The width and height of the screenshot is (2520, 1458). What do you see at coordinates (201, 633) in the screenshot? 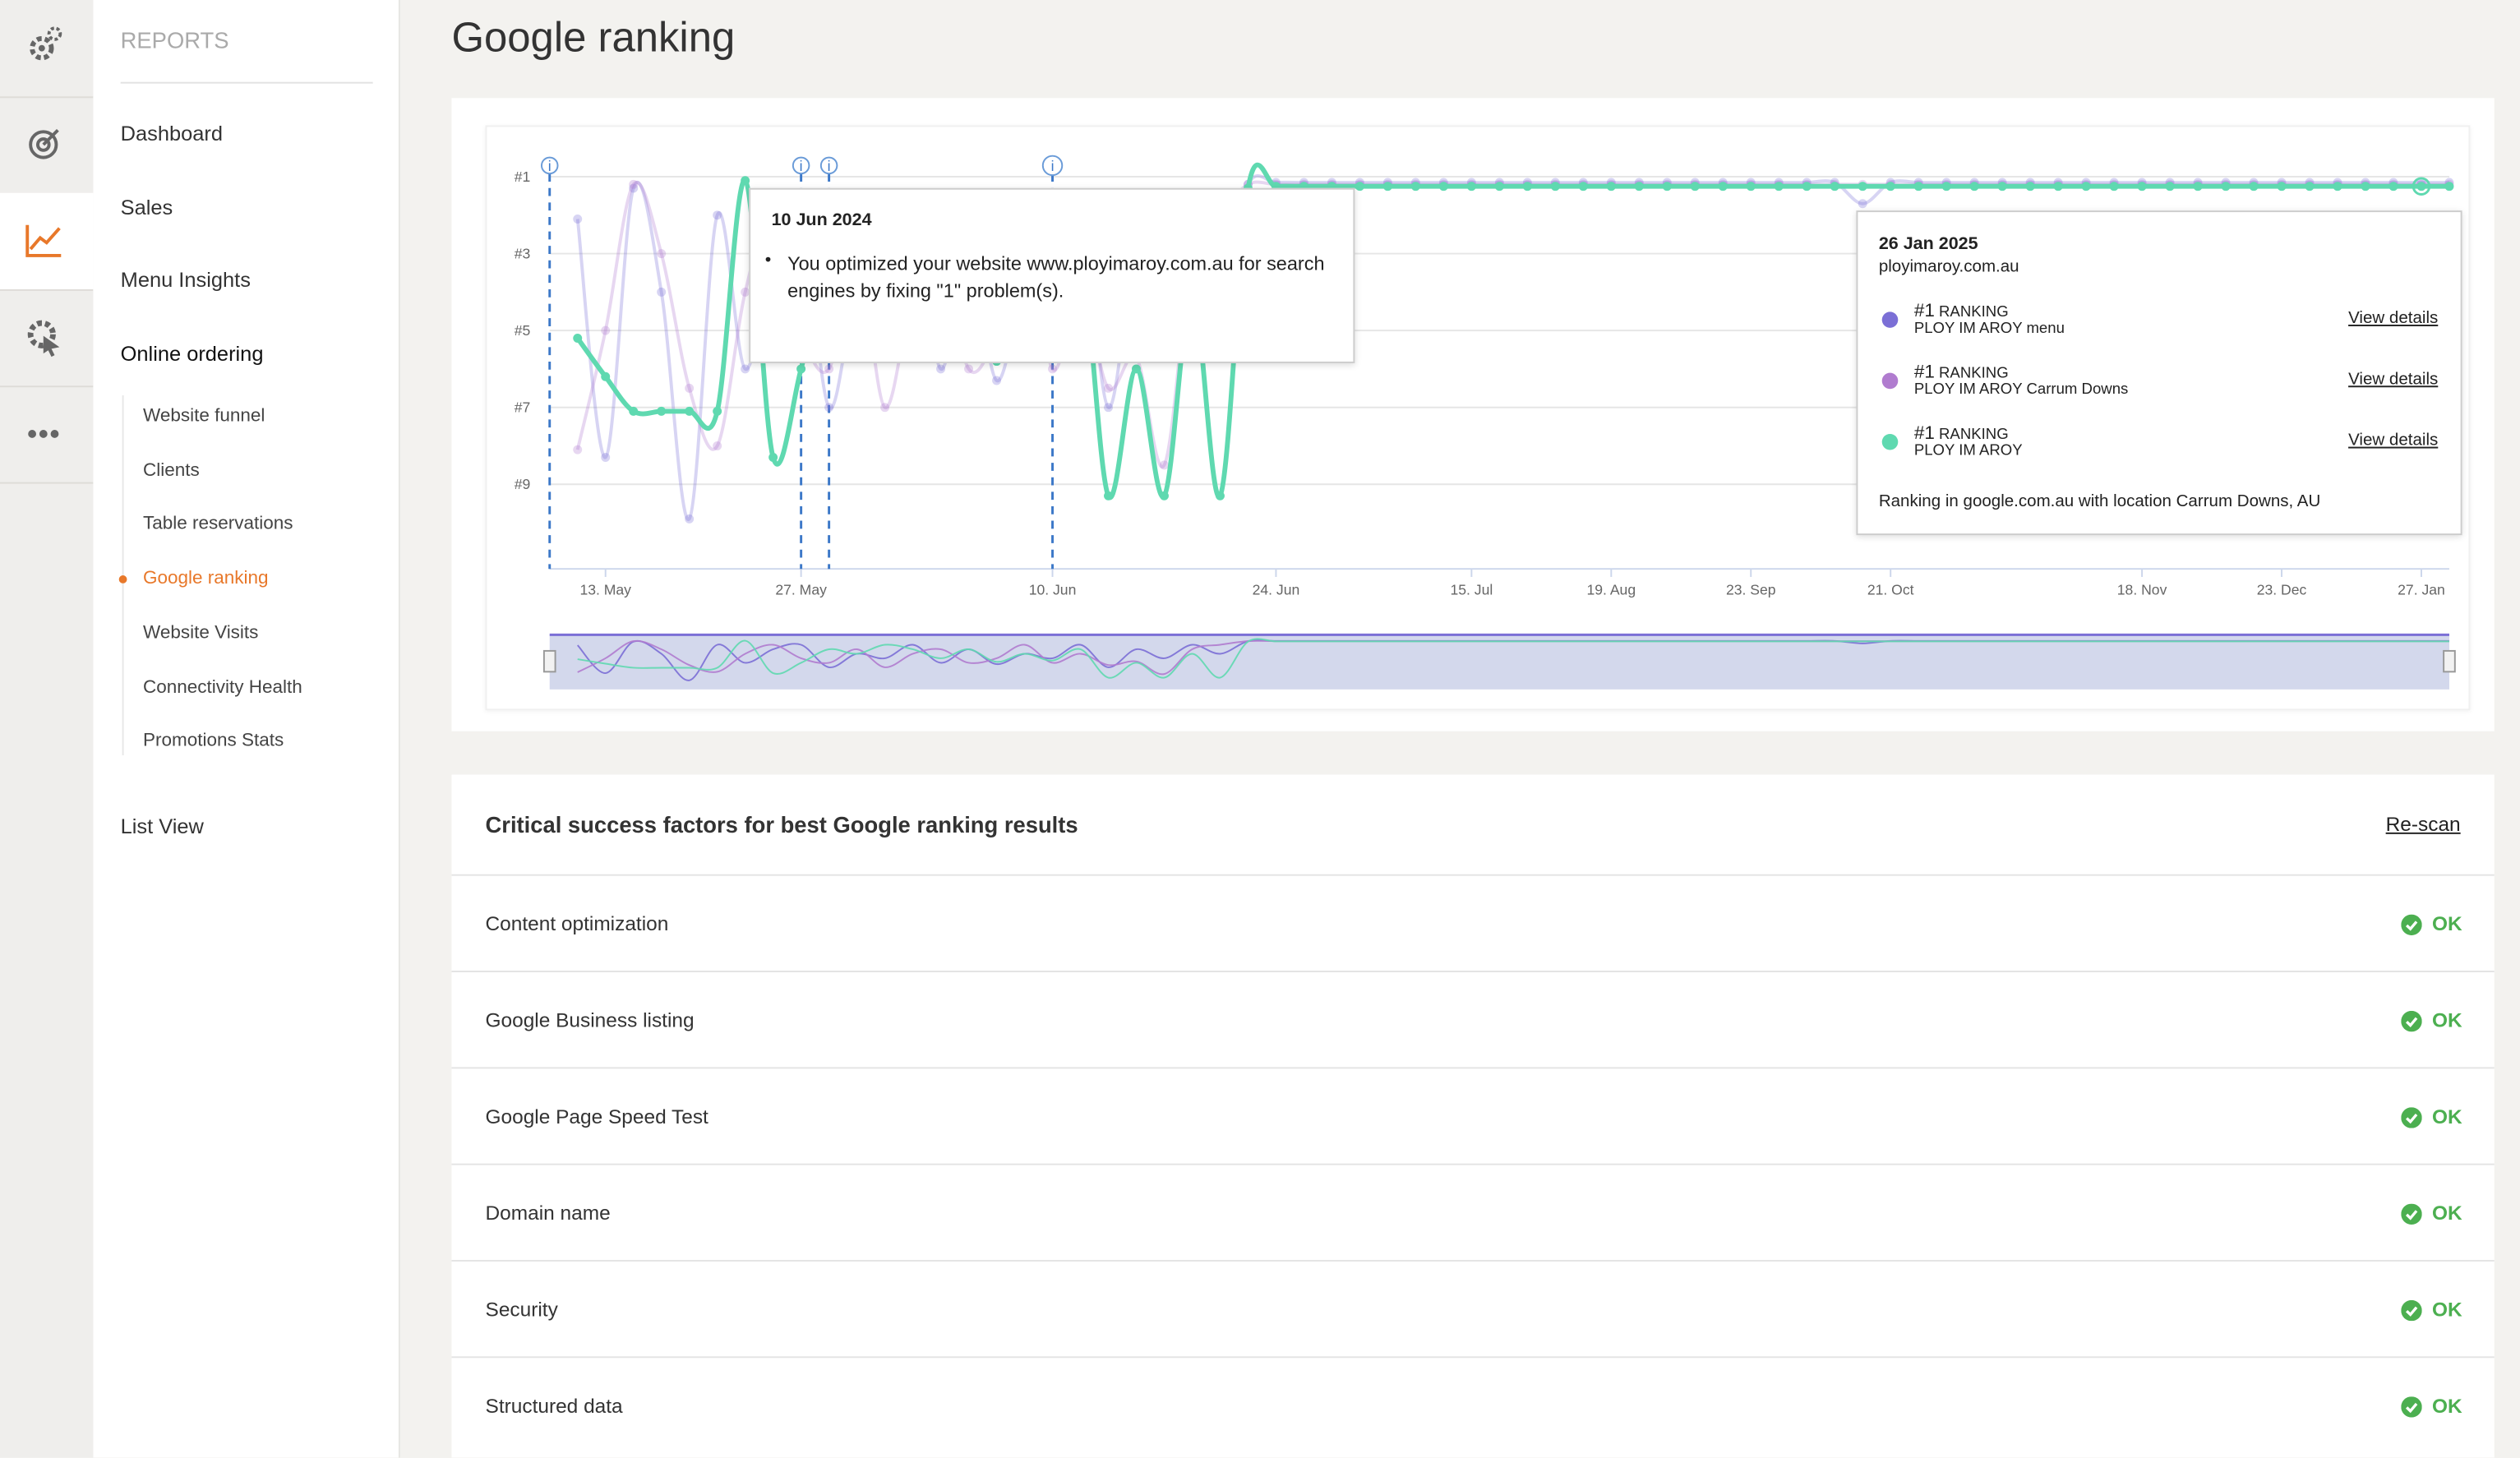
I see `sub-item: Website Visits` at bounding box center [201, 633].